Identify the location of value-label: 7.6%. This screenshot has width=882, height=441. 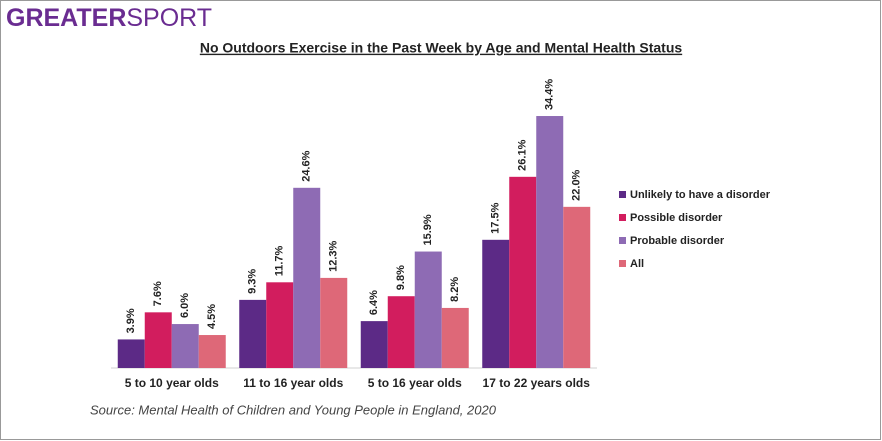
(158, 293).